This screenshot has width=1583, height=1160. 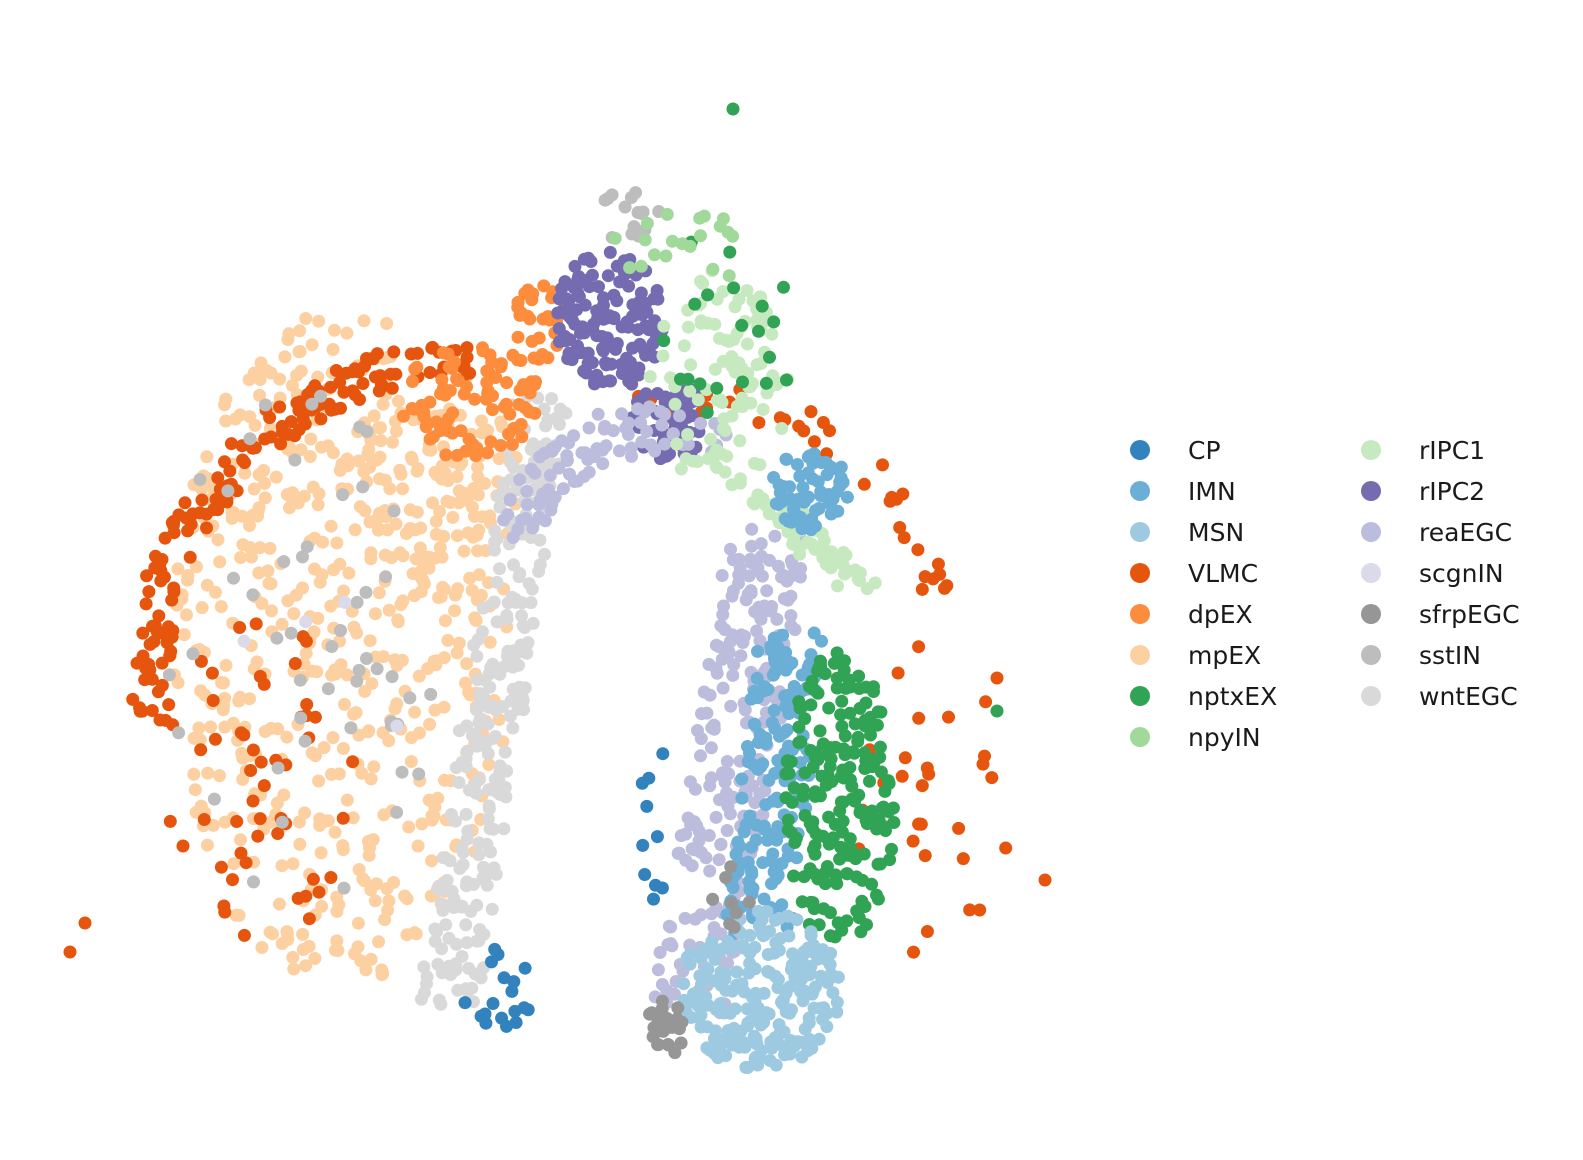 What do you see at coordinates (1140, 696) in the screenshot?
I see `legend-marker-nptxex` at bounding box center [1140, 696].